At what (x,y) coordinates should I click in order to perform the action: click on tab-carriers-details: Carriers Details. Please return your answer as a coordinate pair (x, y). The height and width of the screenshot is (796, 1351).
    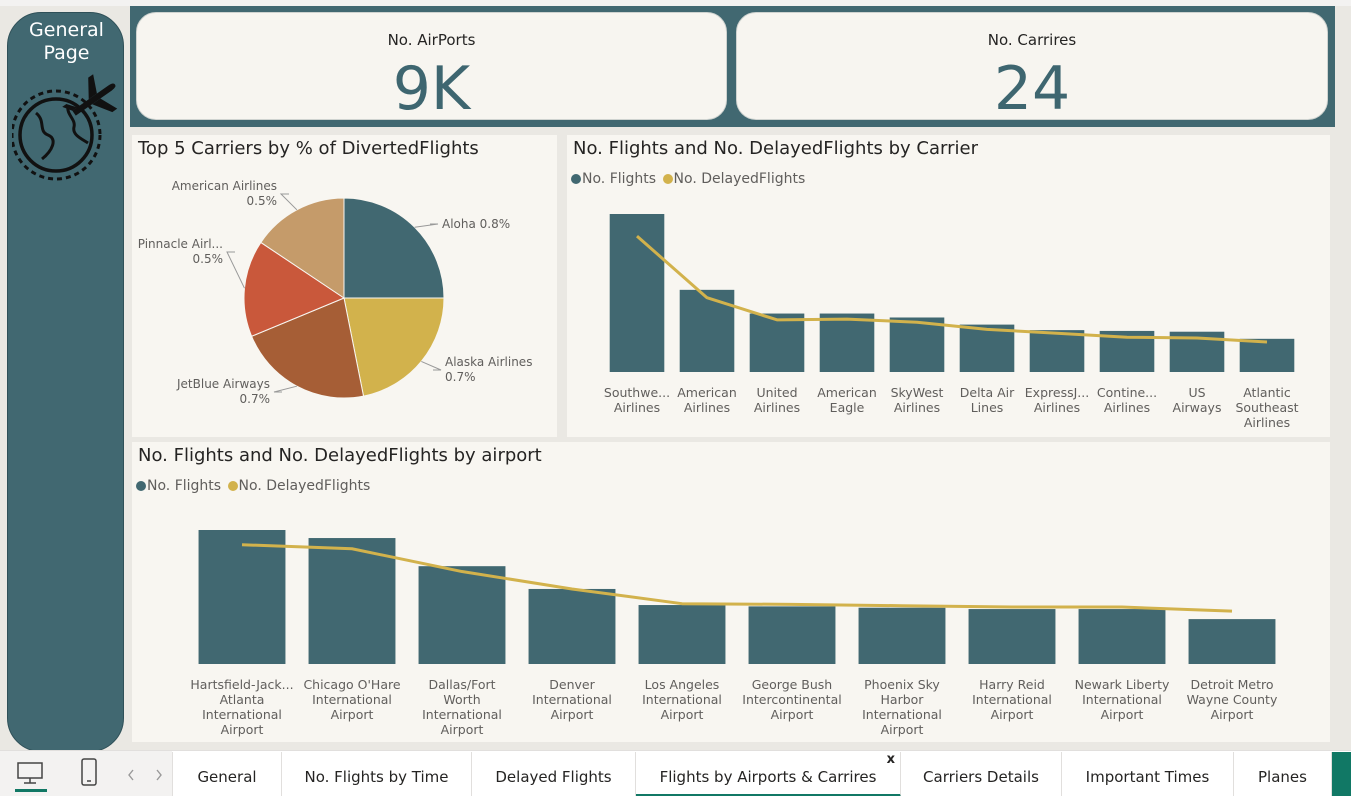
    Looking at the image, I should click on (981, 774).